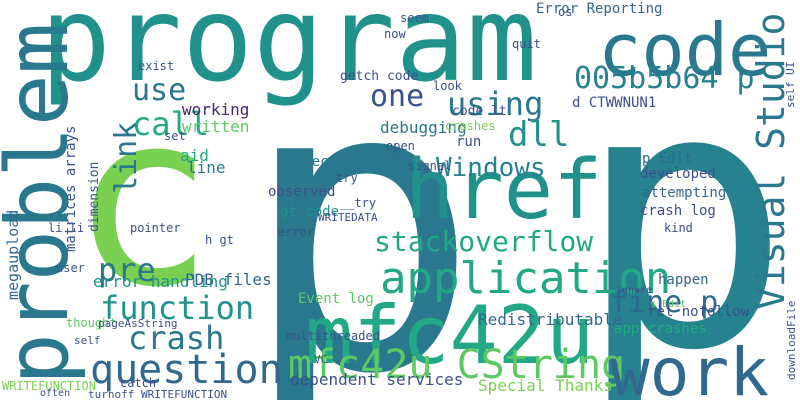 The image size is (800, 400). What do you see at coordinates (684, 193) in the screenshot?
I see `word: attempting` at bounding box center [684, 193].